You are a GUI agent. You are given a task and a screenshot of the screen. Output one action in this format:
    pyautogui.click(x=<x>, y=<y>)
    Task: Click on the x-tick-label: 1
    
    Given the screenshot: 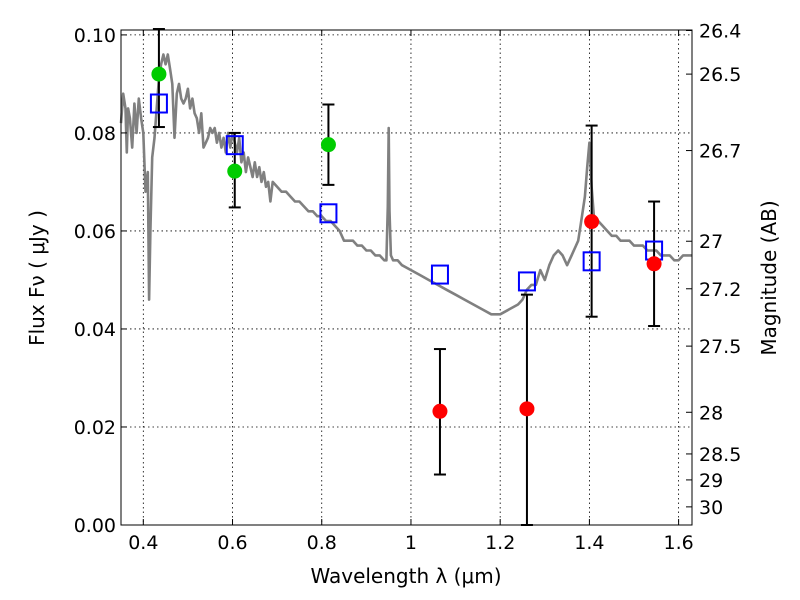 What is the action you would take?
    pyautogui.click(x=411, y=543)
    